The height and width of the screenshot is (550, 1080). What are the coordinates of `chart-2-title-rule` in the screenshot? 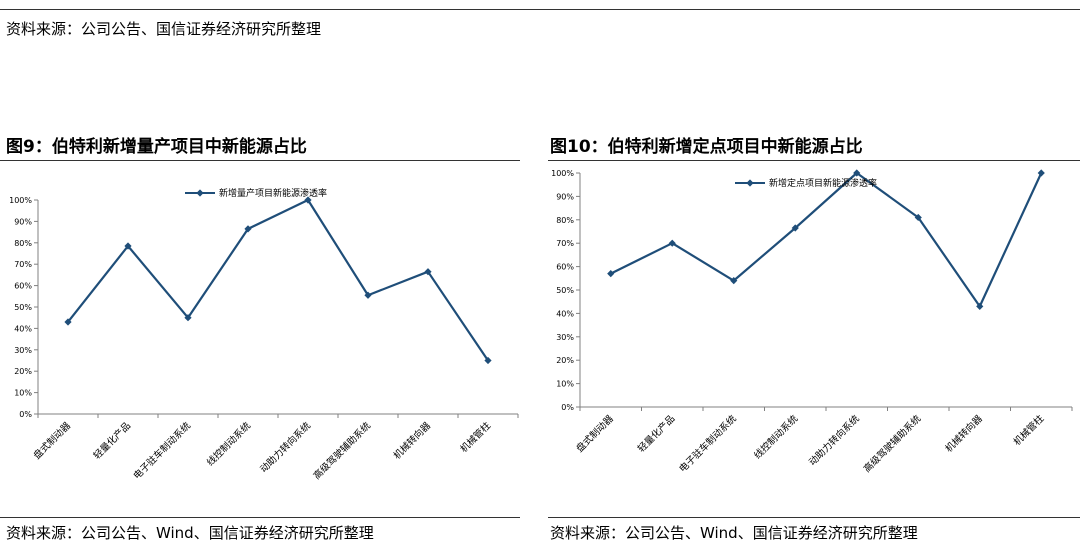 It's located at (814, 160).